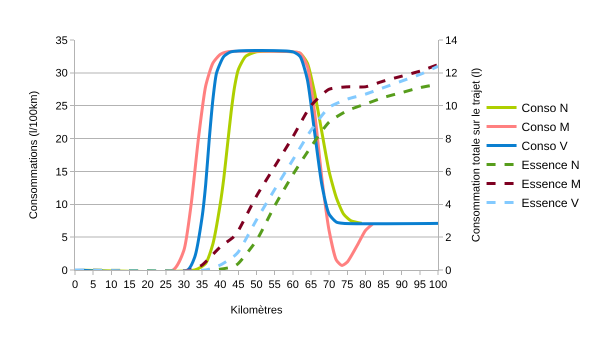 The image size is (606, 341). Describe the element at coordinates (448, 172) in the screenshot. I see `y2-tick-label: 6` at that location.